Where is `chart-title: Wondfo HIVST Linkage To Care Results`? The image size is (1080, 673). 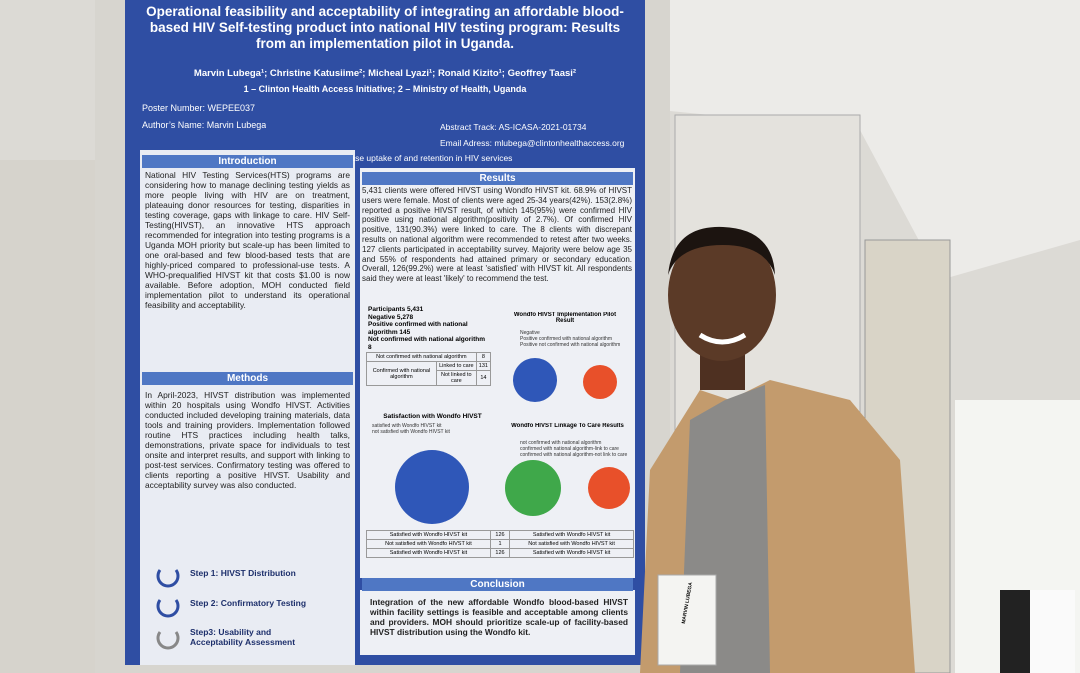 chart-title: Wondfo HIVST Linkage To Care Results is located at coordinates (567, 426).